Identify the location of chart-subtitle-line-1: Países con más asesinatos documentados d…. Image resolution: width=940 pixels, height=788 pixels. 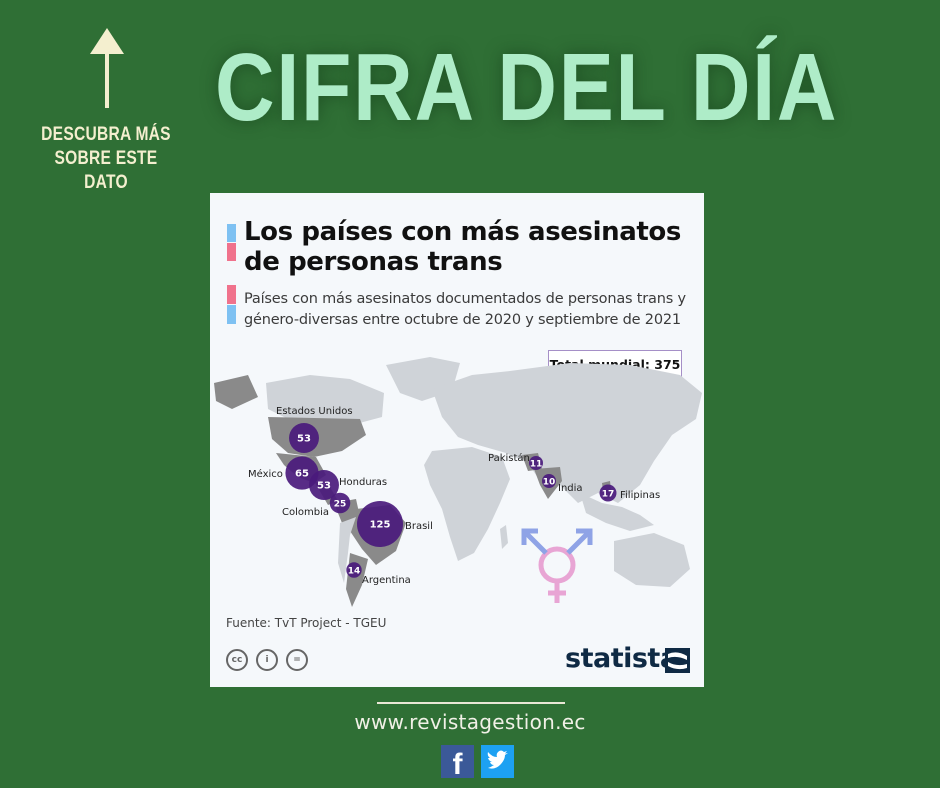
(465, 299).